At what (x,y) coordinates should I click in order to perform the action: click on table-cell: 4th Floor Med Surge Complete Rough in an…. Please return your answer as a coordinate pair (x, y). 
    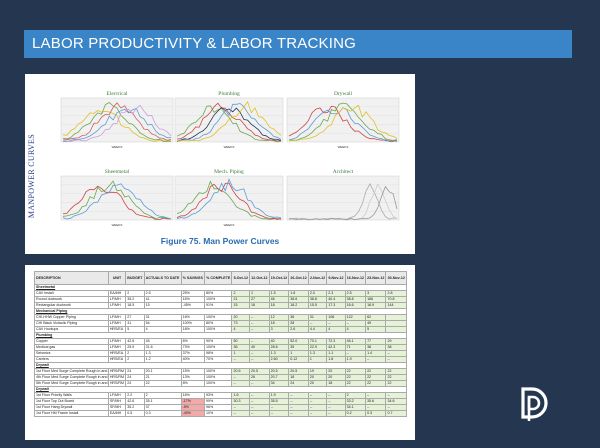
    Looking at the image, I should click on (71, 377).